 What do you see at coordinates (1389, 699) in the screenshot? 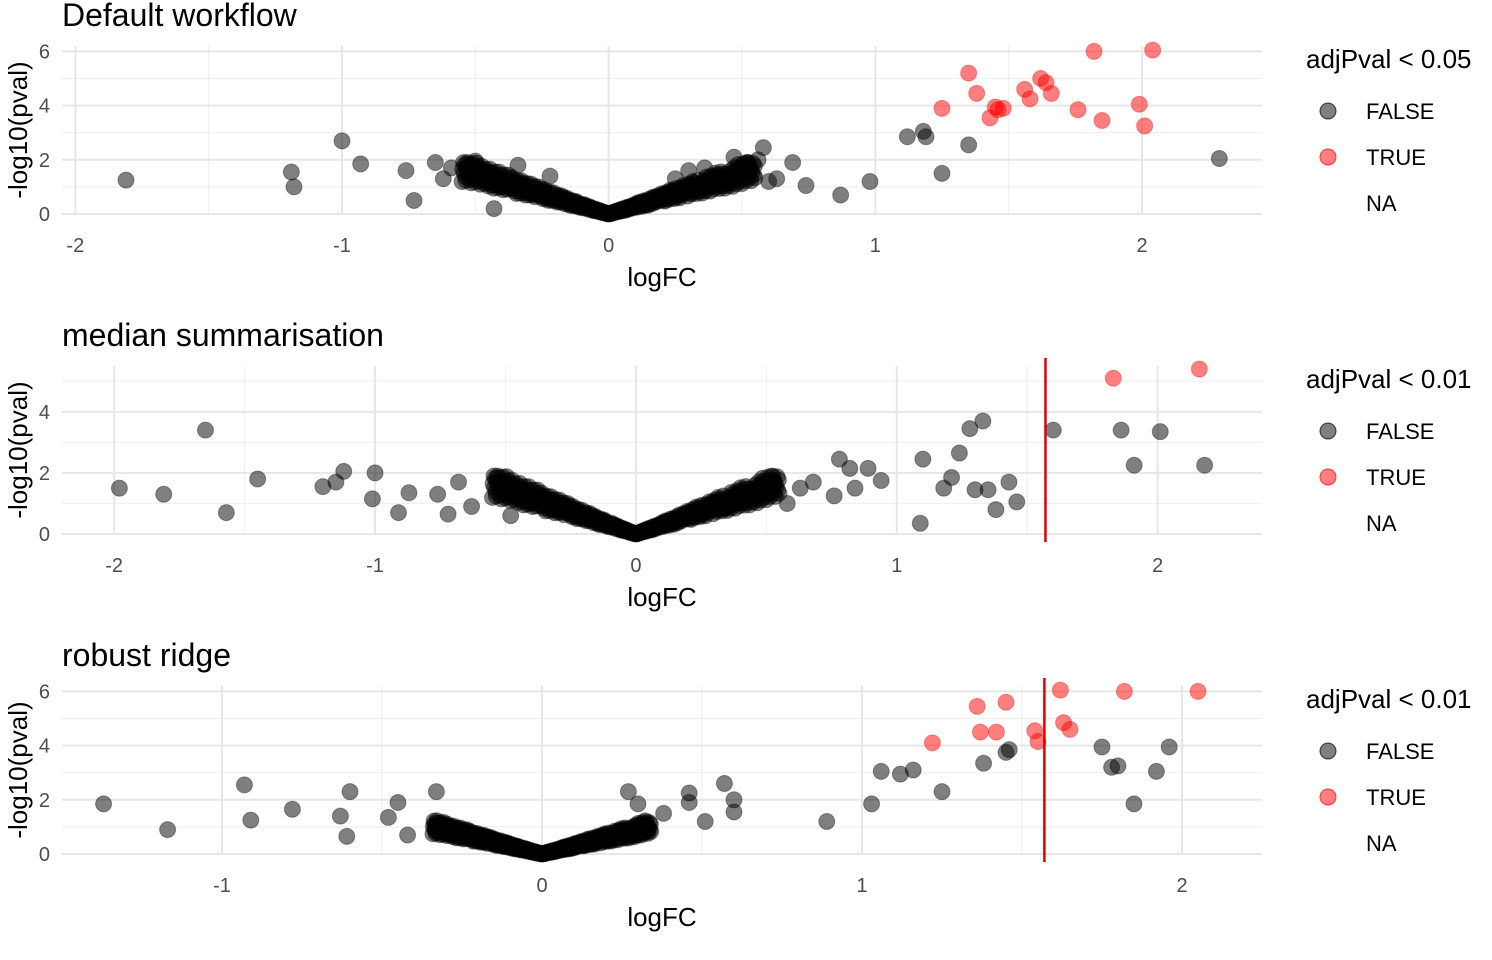
I see `legend-title: adjPval < 0.01` at bounding box center [1389, 699].